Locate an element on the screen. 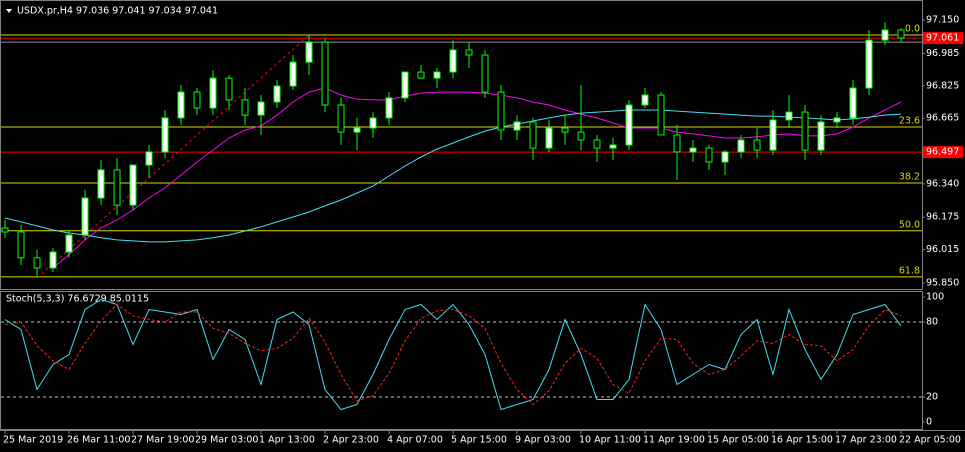  y-tick-label: 96.175 is located at coordinates (942, 217).